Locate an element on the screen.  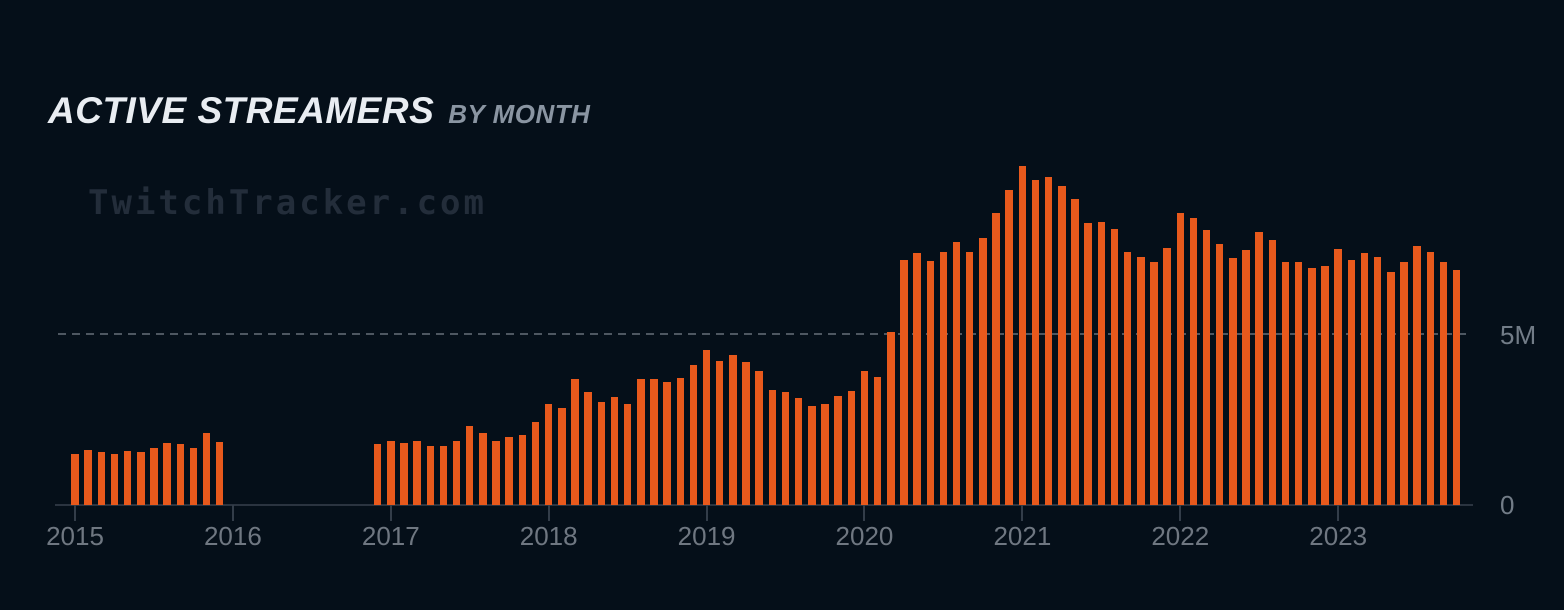
chart-title-row: ACTIVE STREAMERS BY MONTH is located at coordinates (319, 111).